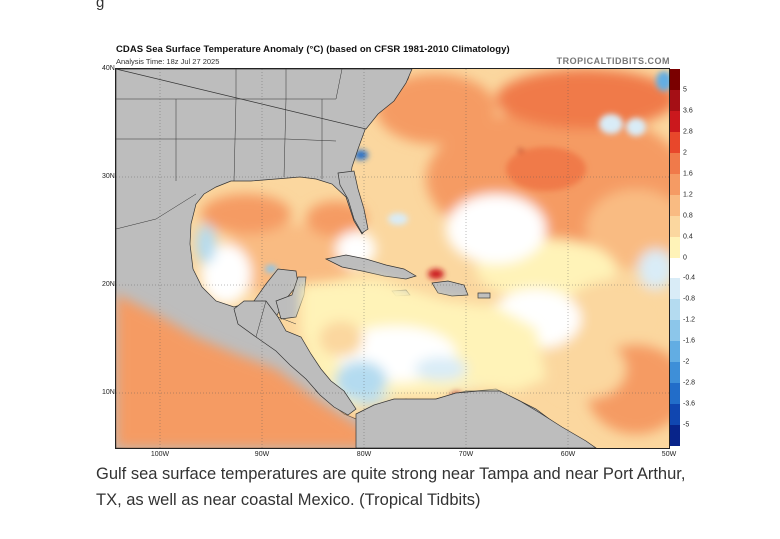 The height and width of the screenshot is (539, 780). I want to click on lon-label-50w: 50W, so click(669, 454).